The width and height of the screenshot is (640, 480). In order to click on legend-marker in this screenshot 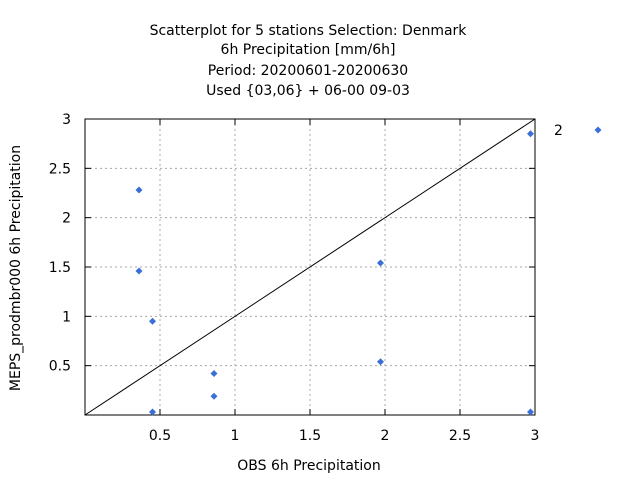, I will do `click(598, 130)`.